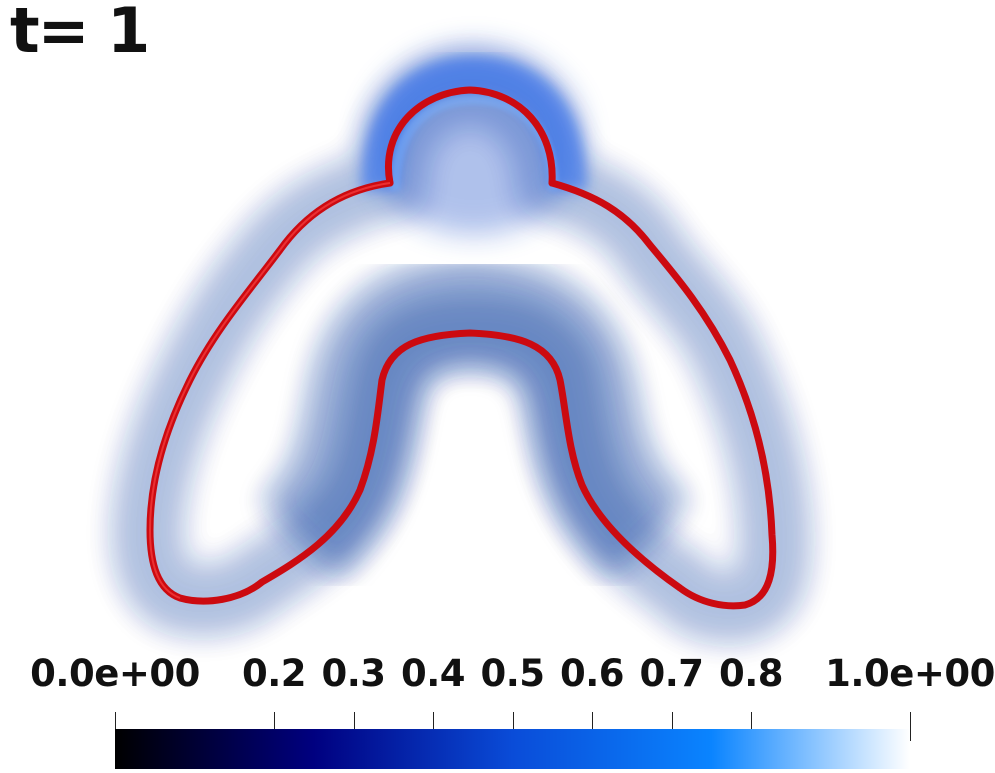 This screenshot has width=995, height=773. What do you see at coordinates (592, 673) in the screenshot?
I see `colorbar-tick-label: 0.6` at bounding box center [592, 673].